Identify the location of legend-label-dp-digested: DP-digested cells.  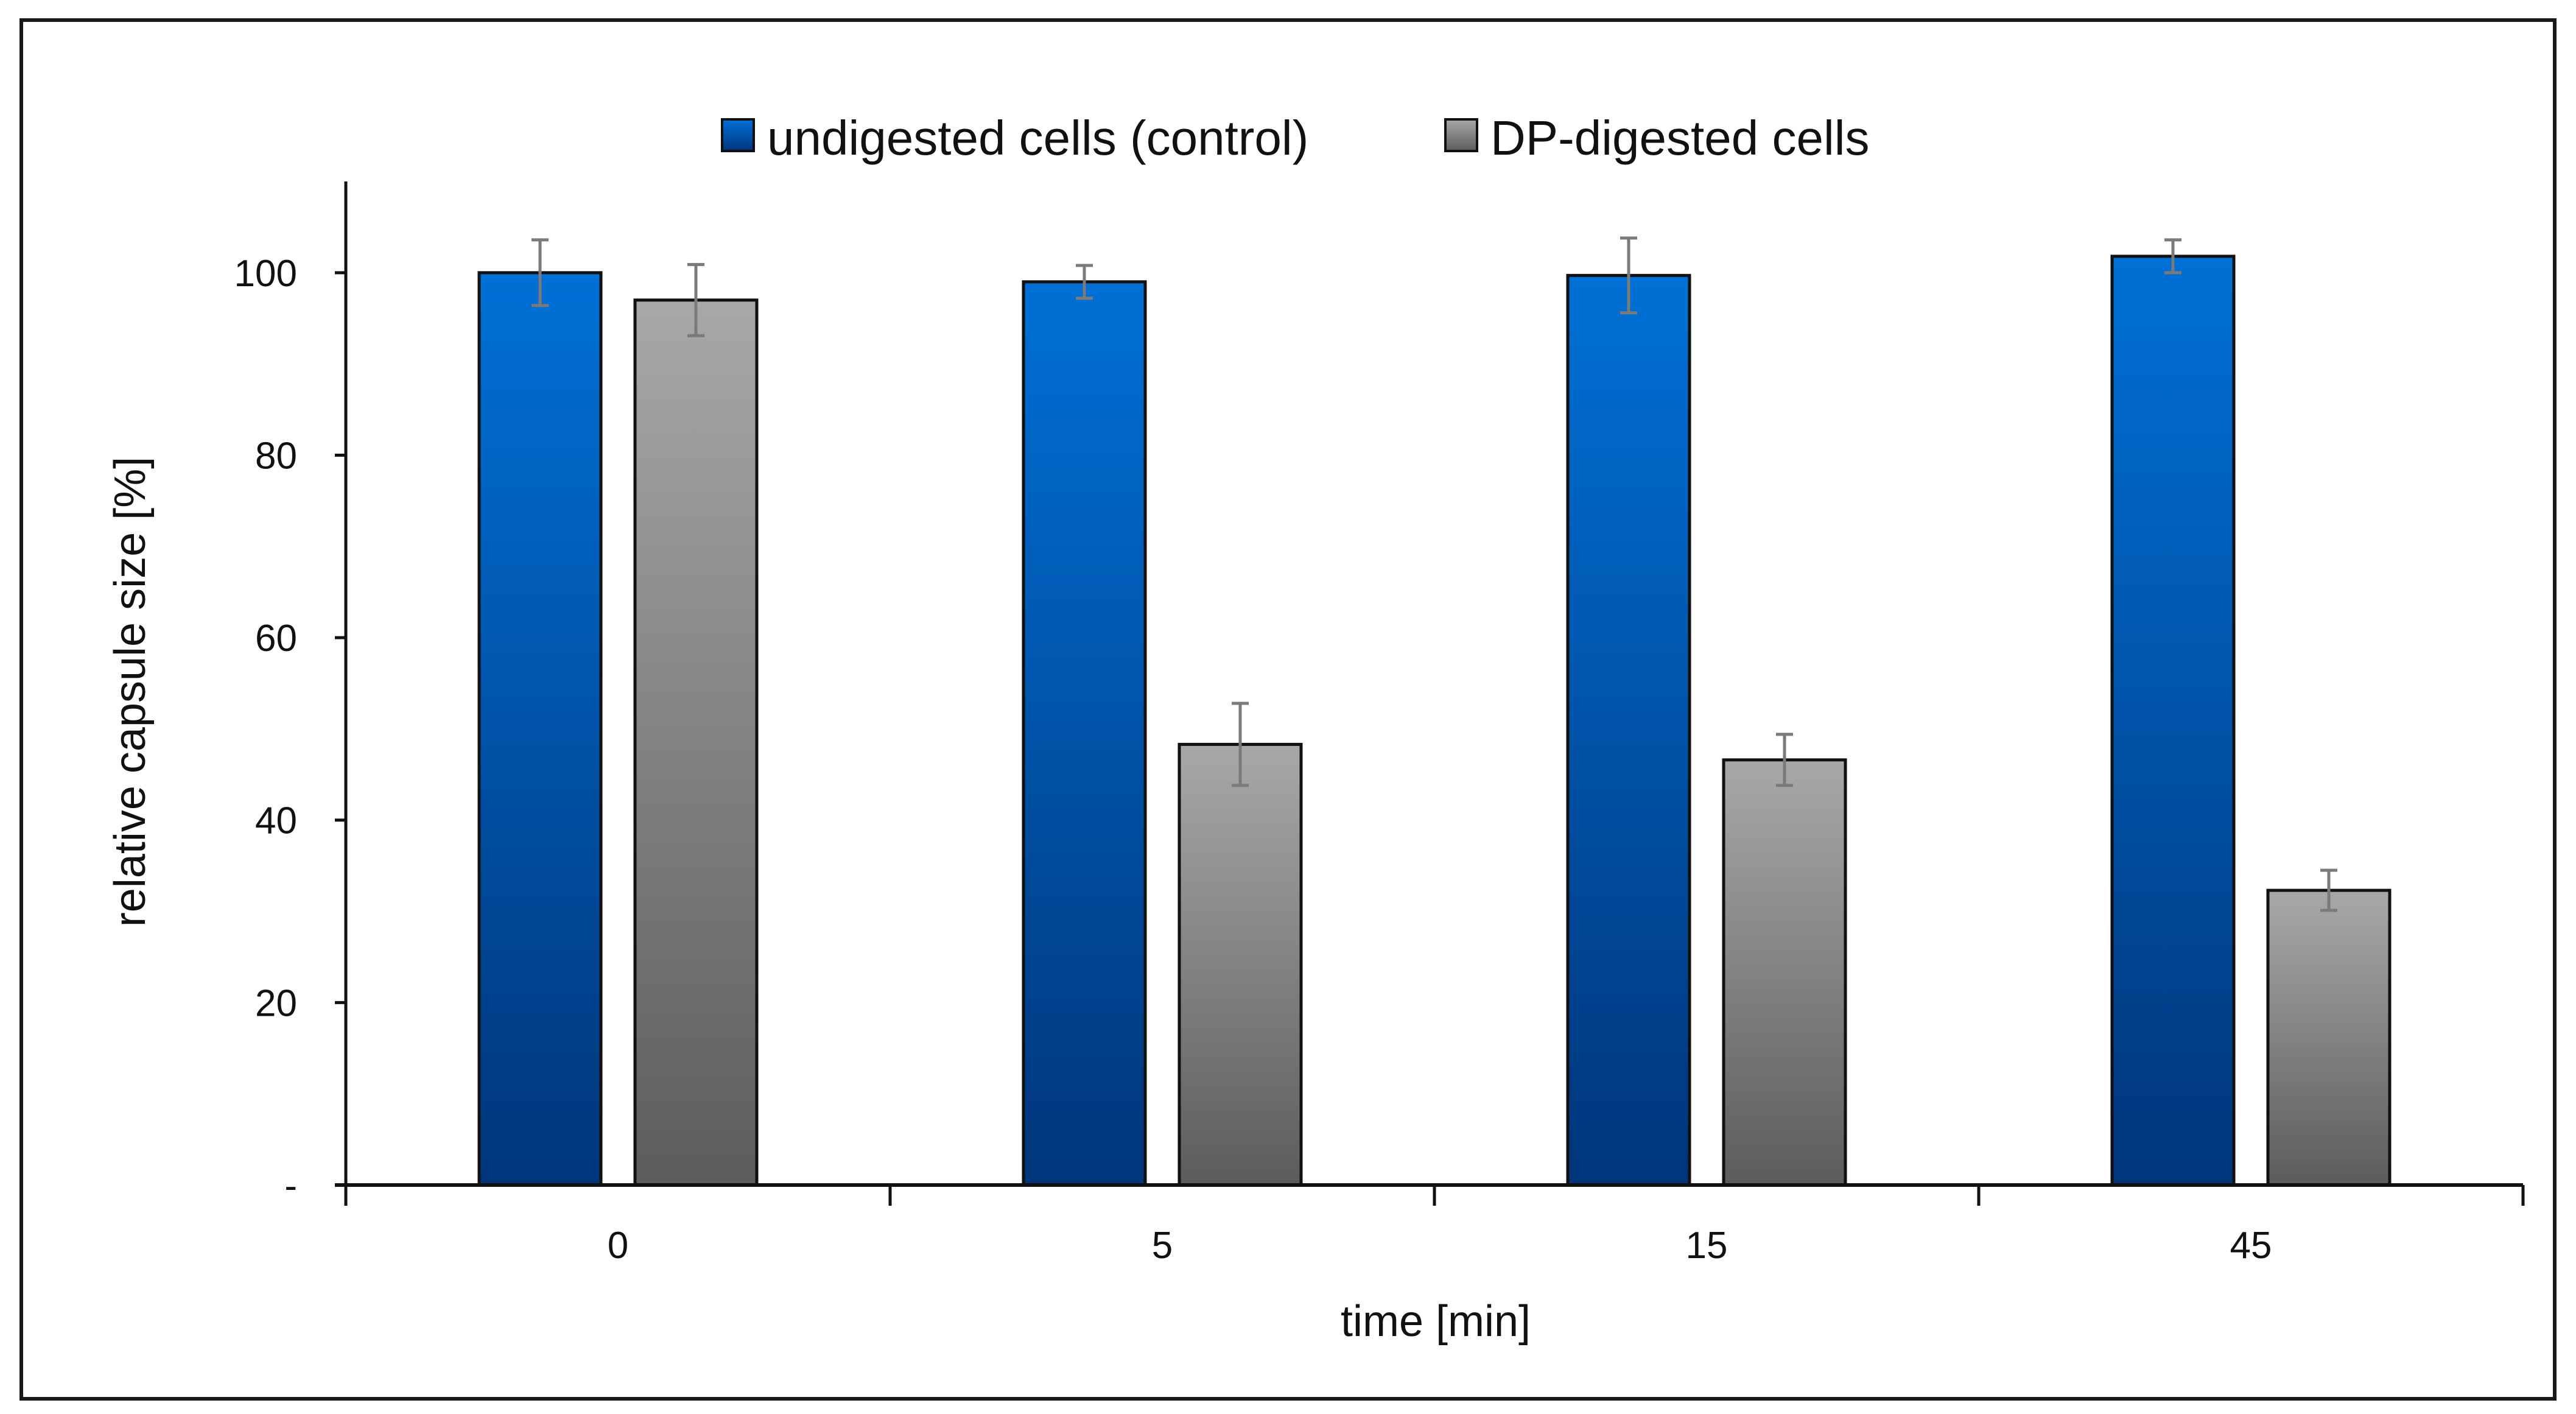
(1680, 138).